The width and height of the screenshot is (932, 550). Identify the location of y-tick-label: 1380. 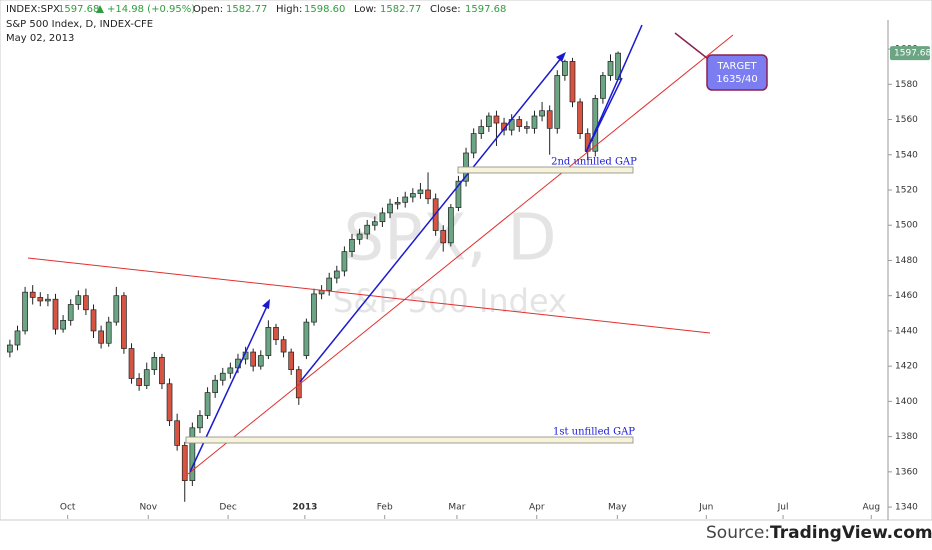
(906, 437).